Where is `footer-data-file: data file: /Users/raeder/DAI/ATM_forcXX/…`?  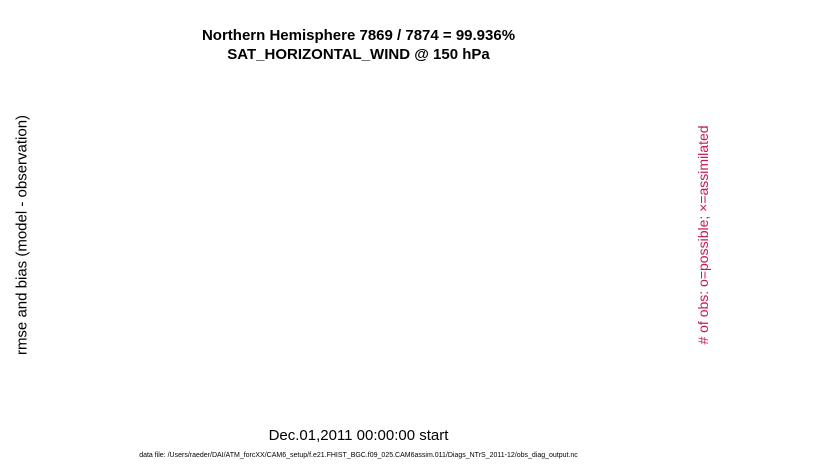
footer-data-file: data file: /Users/raeder/DAI/ATM_forcXX/… is located at coordinates (358, 455).